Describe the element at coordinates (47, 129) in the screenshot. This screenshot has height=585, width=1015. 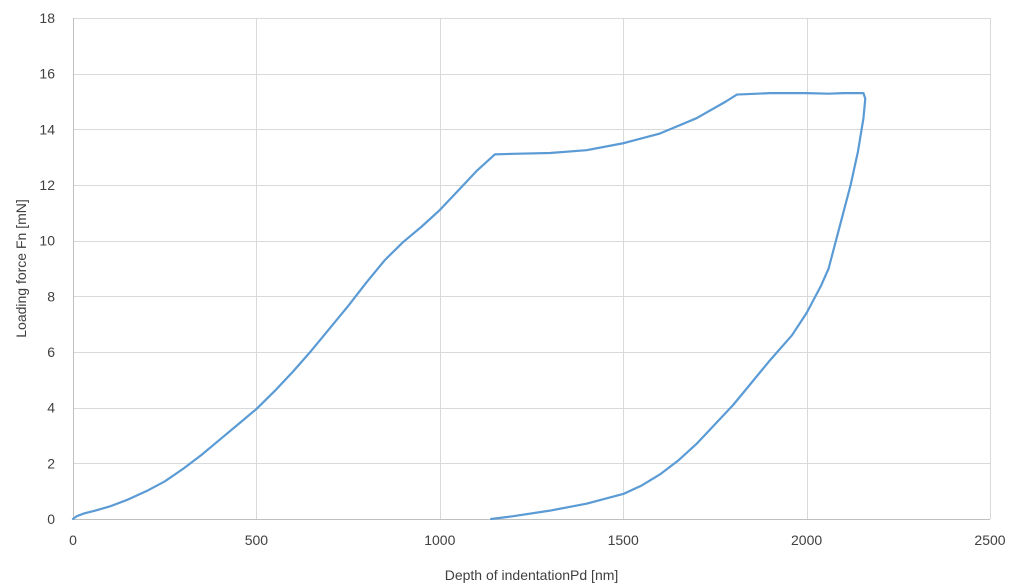
I see `y-tick-label: 14` at that location.